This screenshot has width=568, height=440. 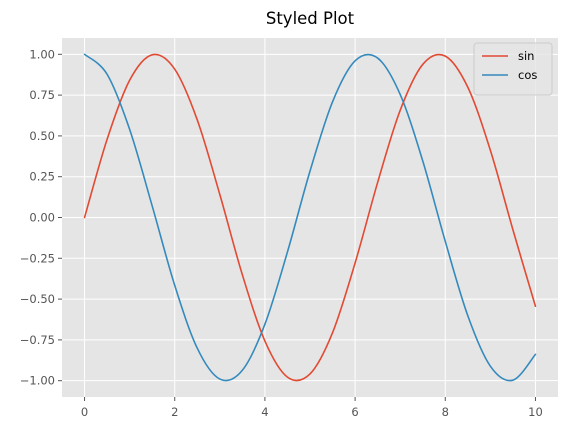 What do you see at coordinates (37, 381) in the screenshot?
I see `y-tick-label: −1.00` at bounding box center [37, 381].